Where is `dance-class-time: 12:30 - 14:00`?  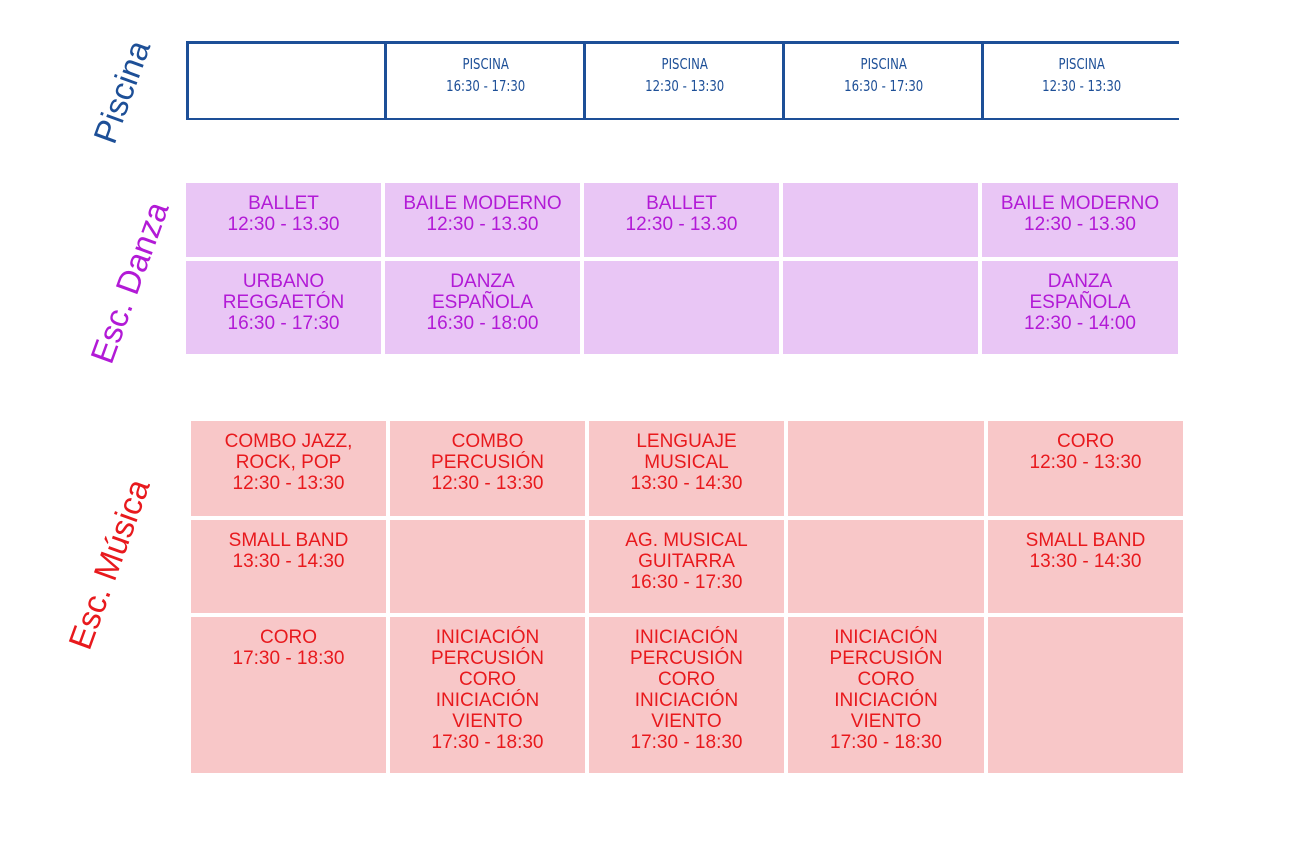 dance-class-time: 12:30 - 14:00 is located at coordinates (1080, 323).